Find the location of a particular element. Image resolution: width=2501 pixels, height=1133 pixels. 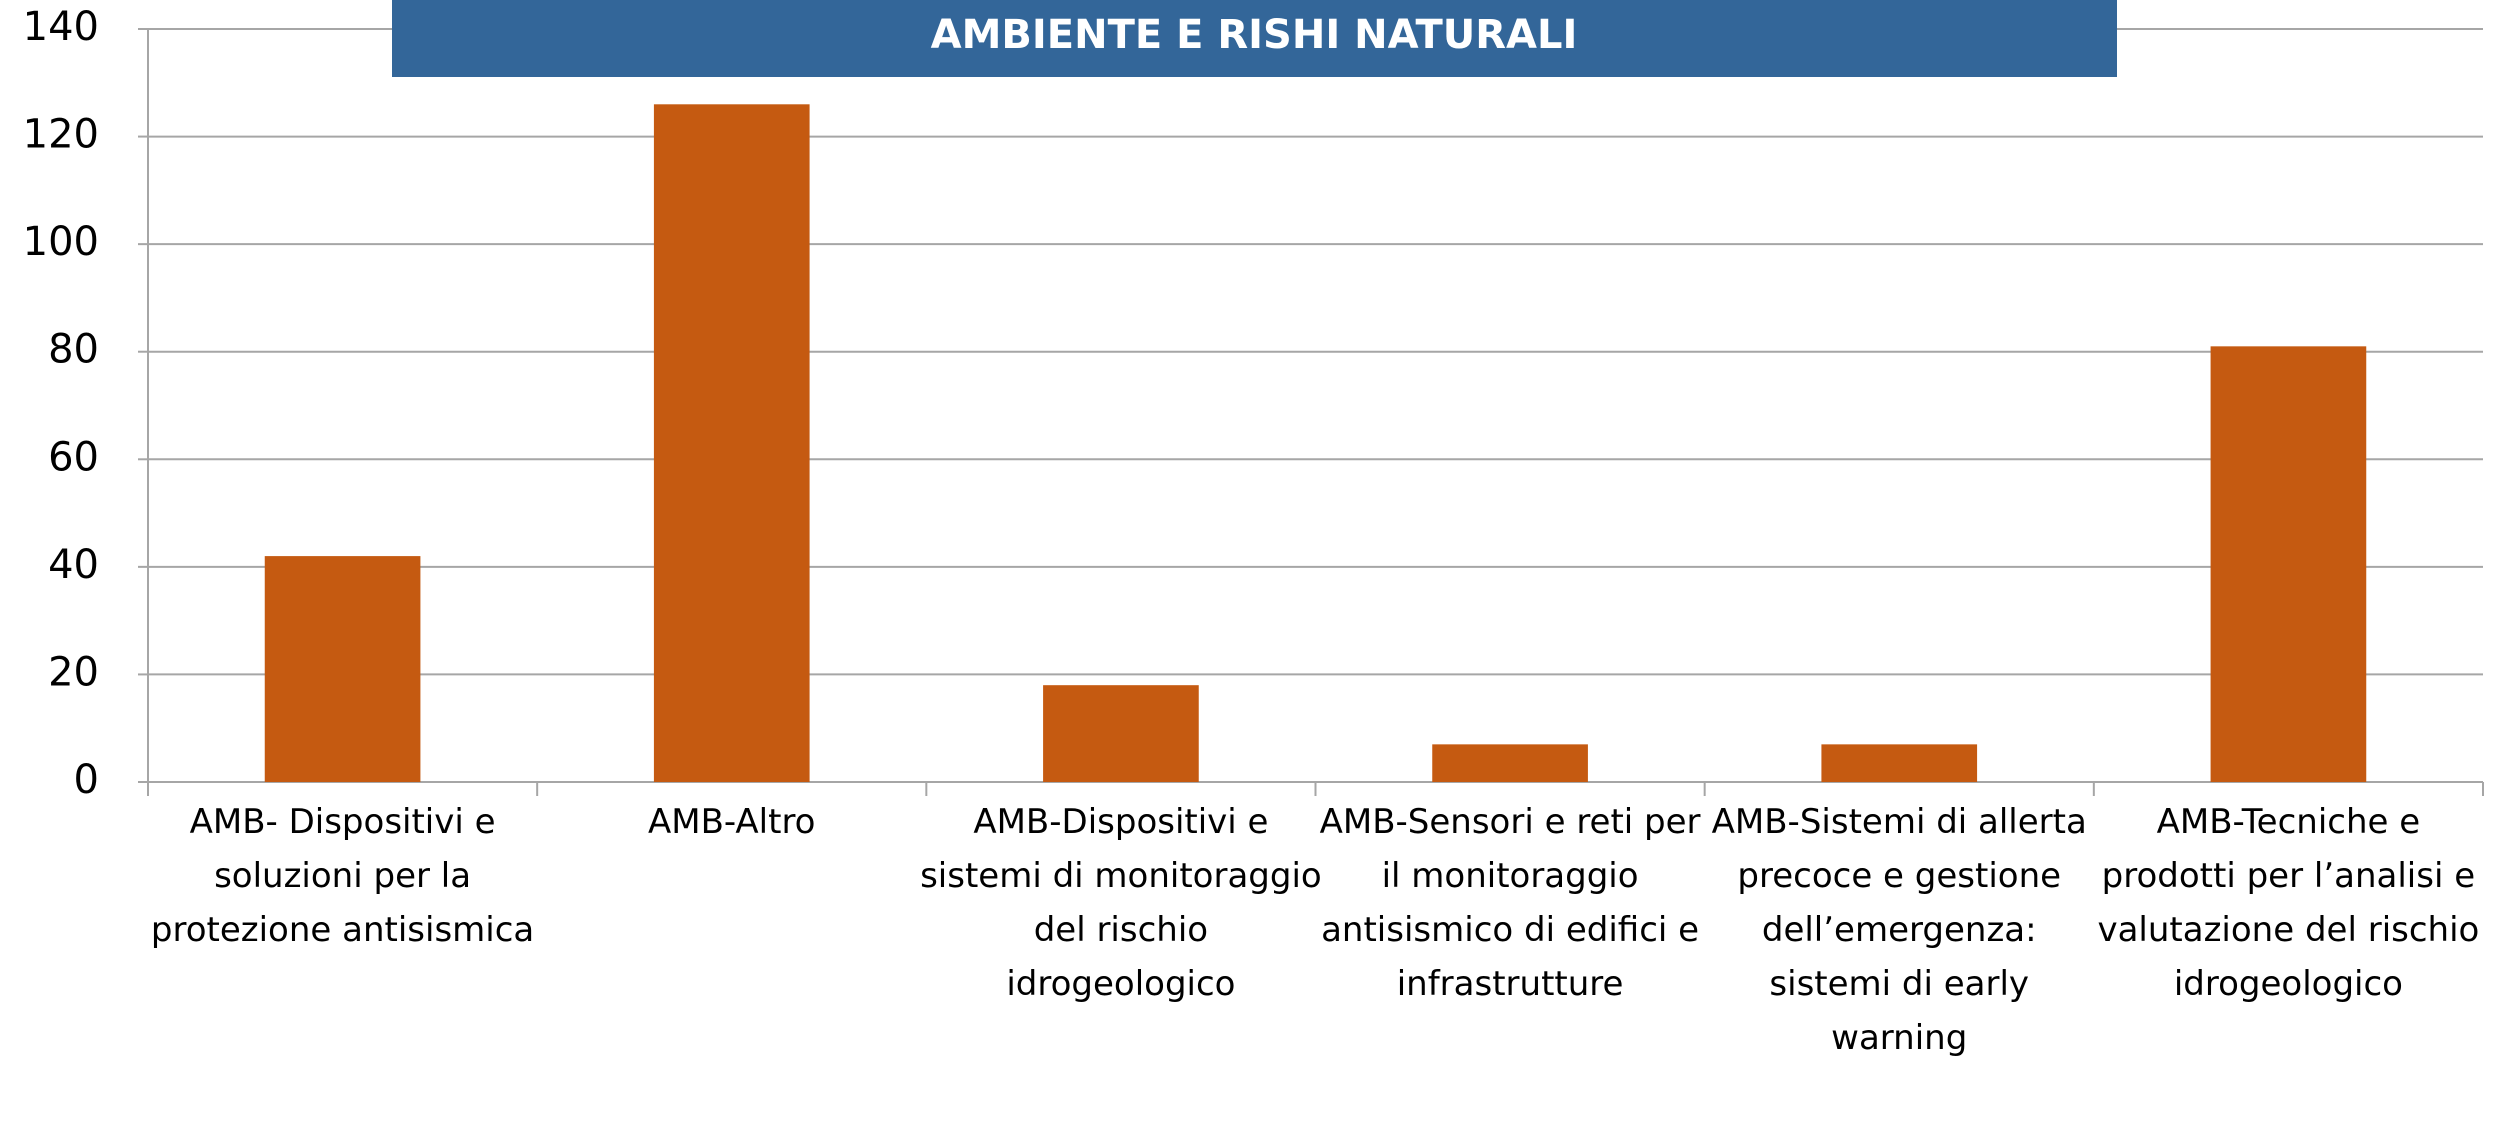

title-banner is located at coordinates (1254, 38).